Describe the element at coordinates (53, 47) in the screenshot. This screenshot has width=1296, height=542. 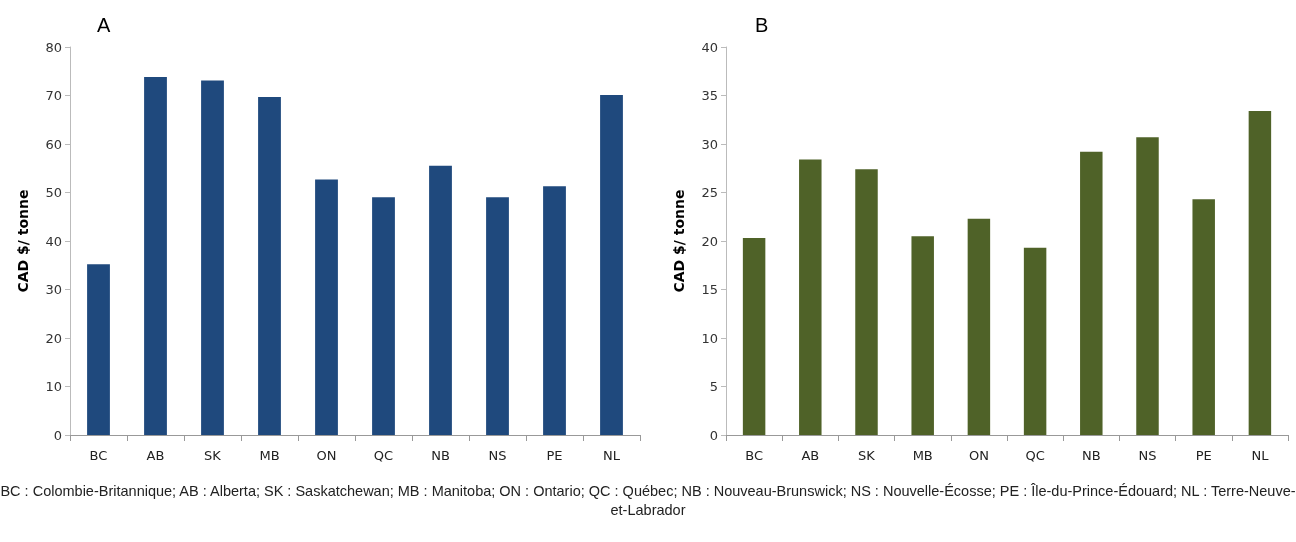
I see `y-tick-label: 80` at that location.